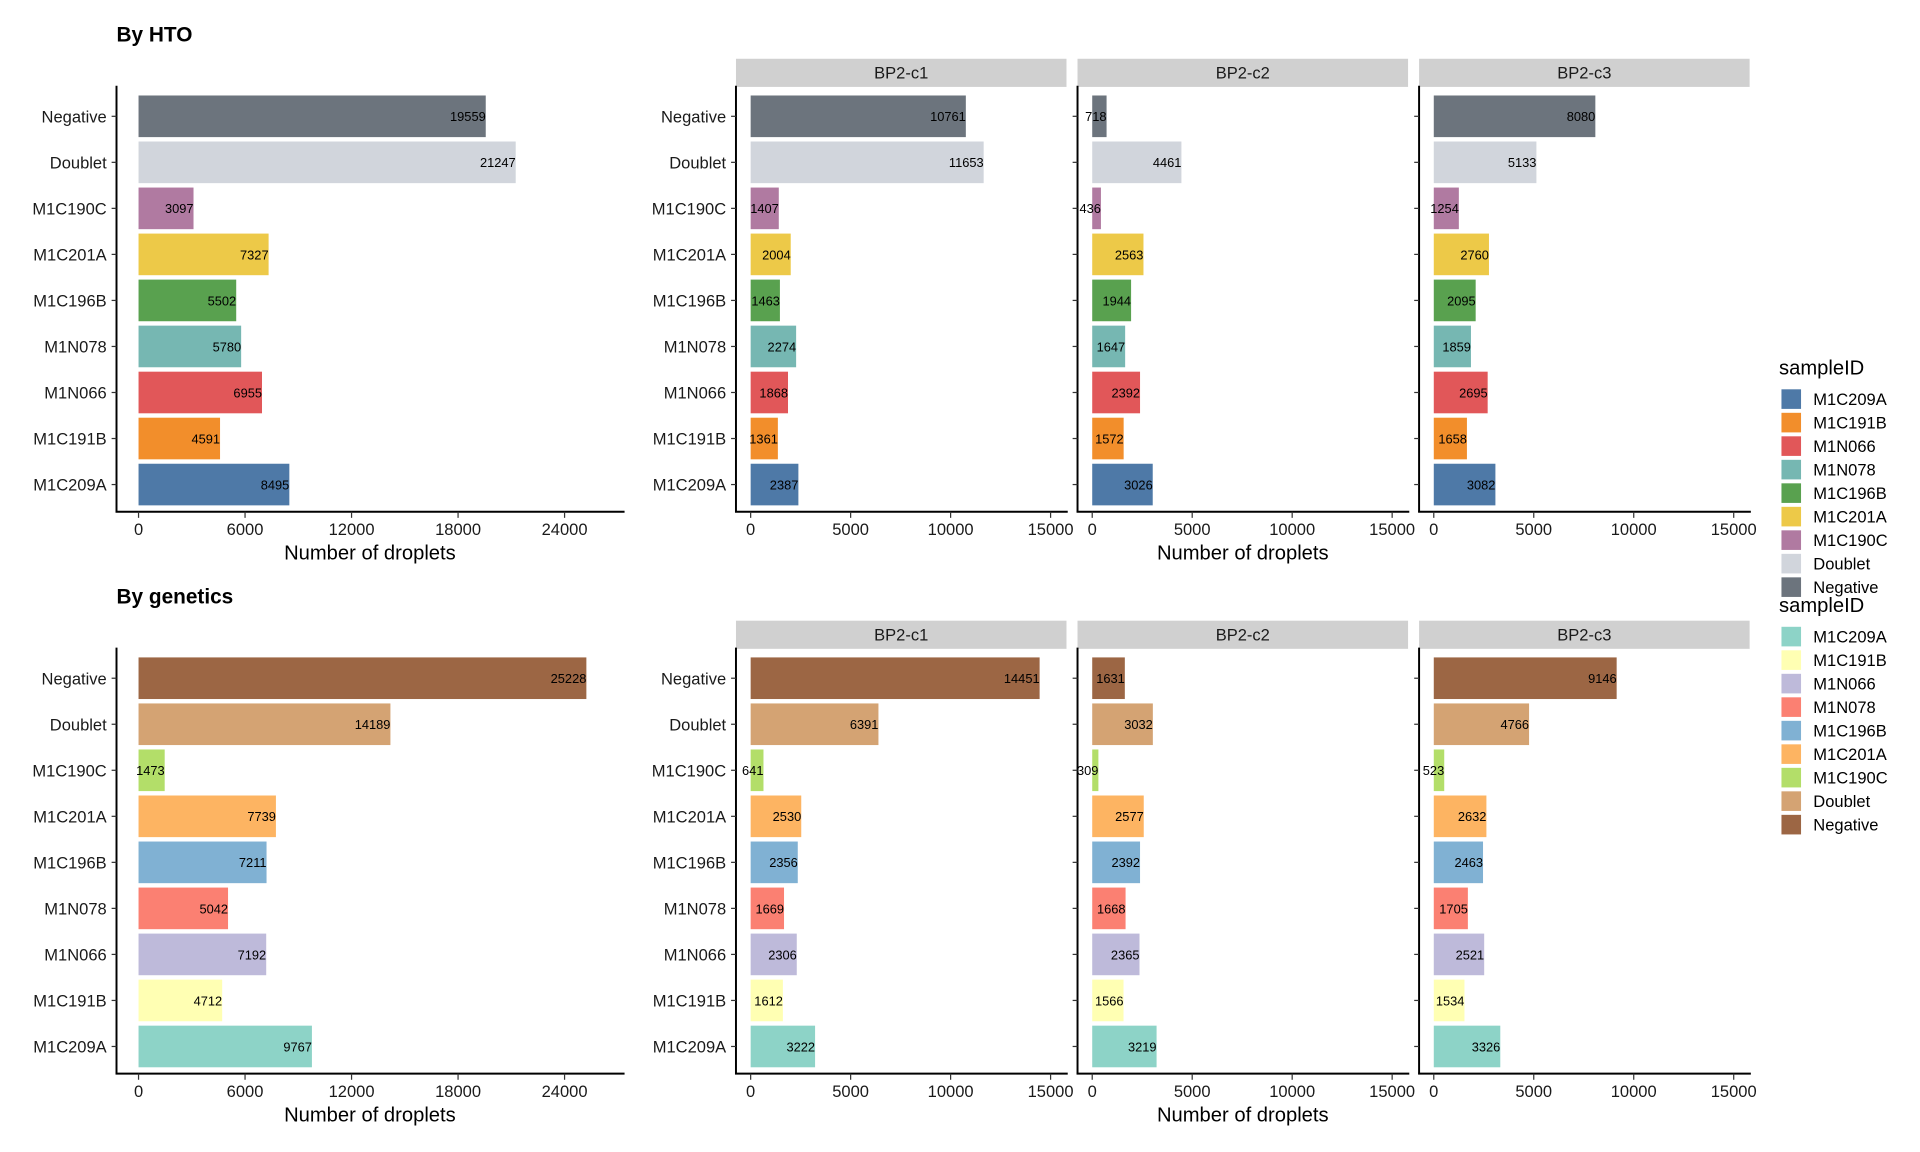  What do you see at coordinates (697, 162) in the screenshot?
I see `category-label: Doublet` at bounding box center [697, 162].